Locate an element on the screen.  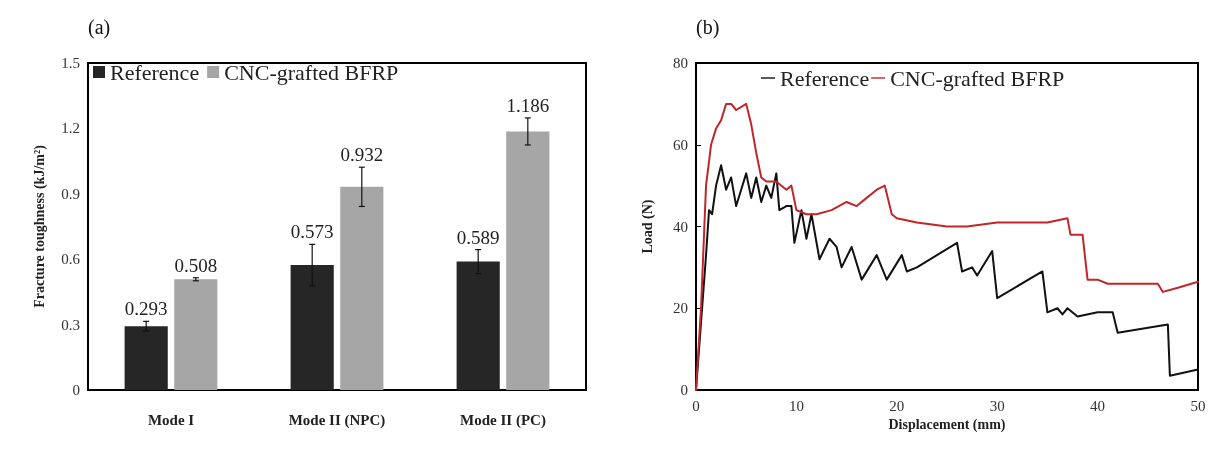
y-tick-label: 40 is located at coordinates (680, 226).